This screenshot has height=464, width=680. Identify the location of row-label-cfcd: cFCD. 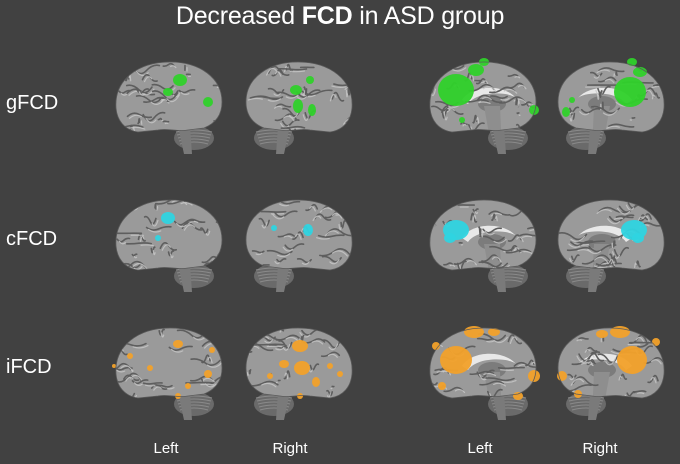
(32, 239).